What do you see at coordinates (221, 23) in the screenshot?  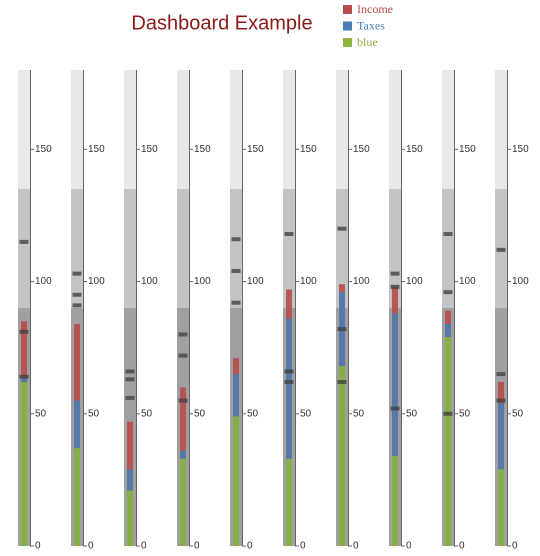 I see `chart-title: Dashboard Example` at bounding box center [221, 23].